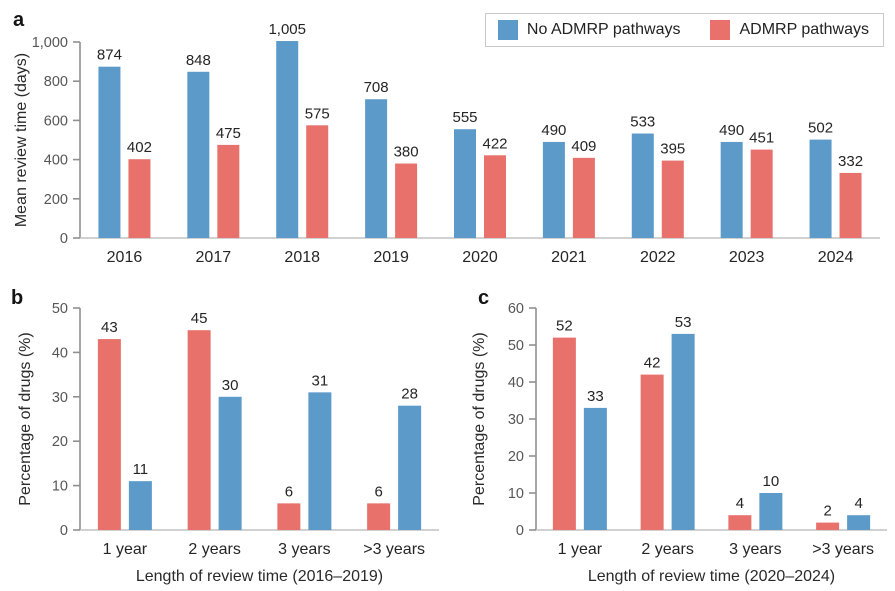 This screenshot has height=591, width=895. What do you see at coordinates (228, 133) in the screenshot?
I see `value-label: 475` at bounding box center [228, 133].